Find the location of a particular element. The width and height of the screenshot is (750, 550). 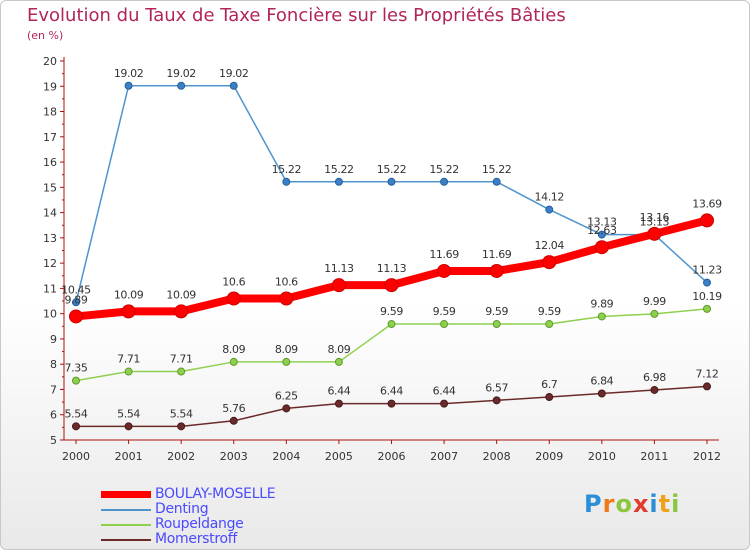

data-label: 14.12 is located at coordinates (550, 197).